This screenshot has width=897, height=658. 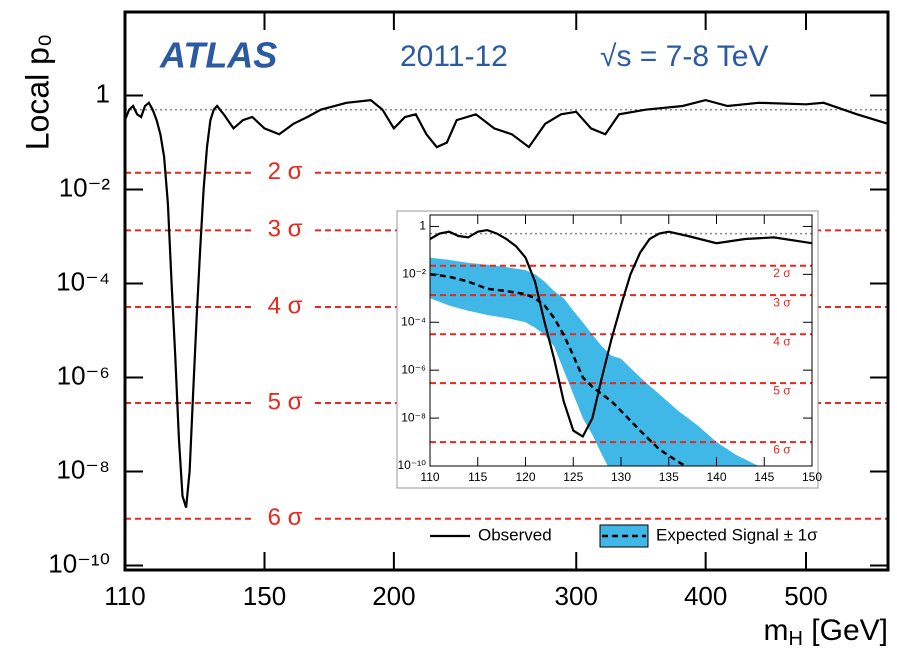 What do you see at coordinates (716, 477) in the screenshot?
I see `x-tick-label: 140` at bounding box center [716, 477].